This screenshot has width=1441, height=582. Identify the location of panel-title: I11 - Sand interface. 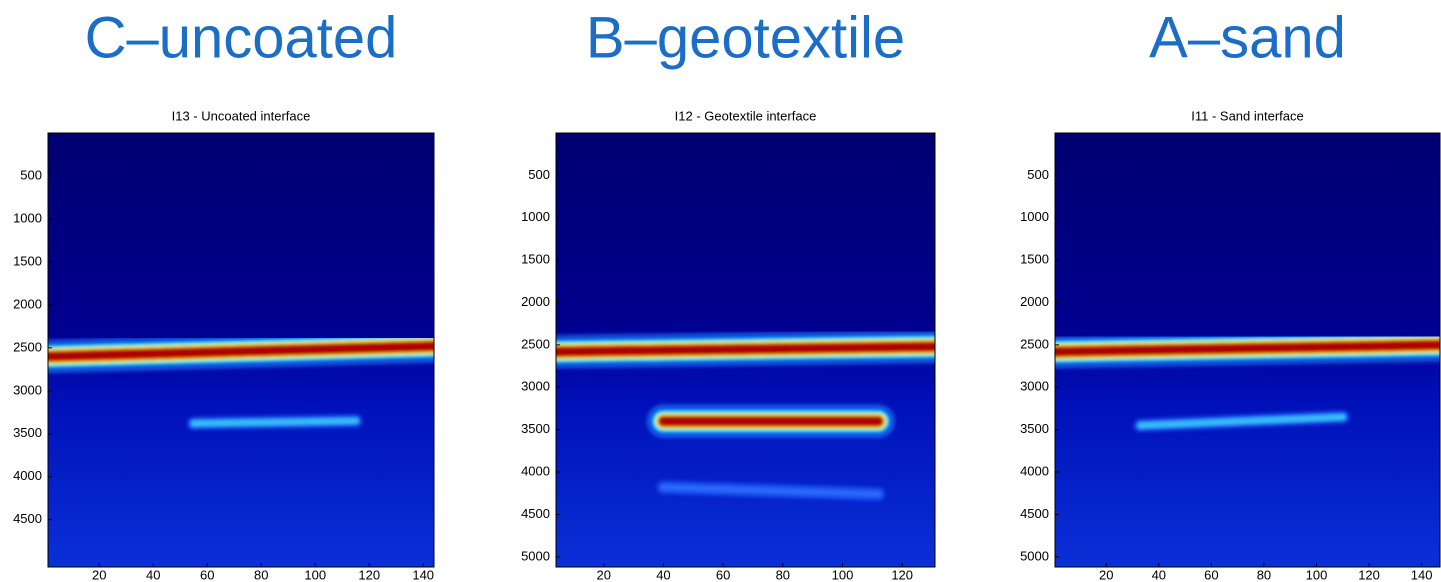
(1247, 115).